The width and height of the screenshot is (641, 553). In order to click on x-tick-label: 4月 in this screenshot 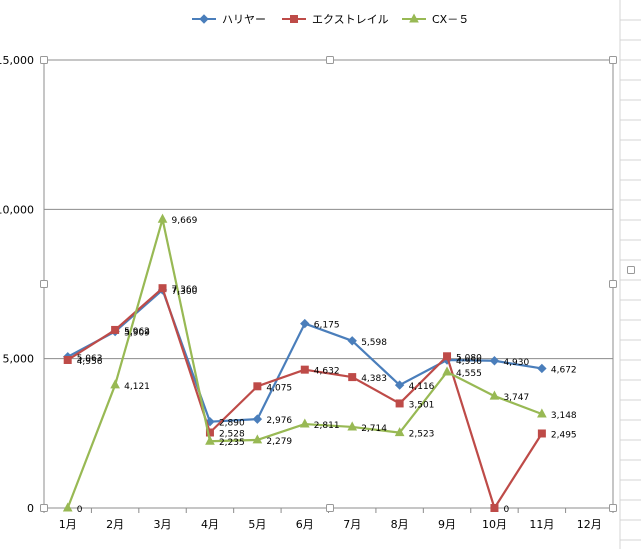, I will do `click(210, 524)`.